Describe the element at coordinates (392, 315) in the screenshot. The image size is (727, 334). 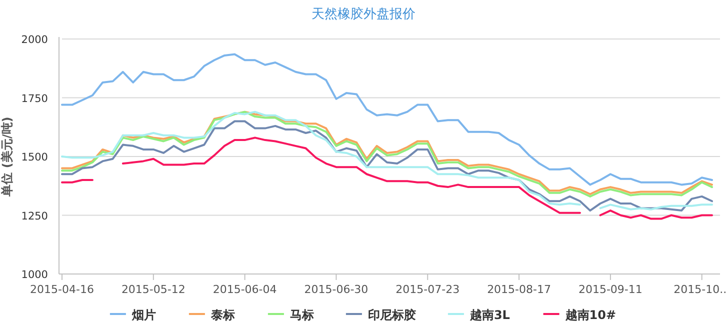
I see `legend-label: 印尼标胶` at that location.